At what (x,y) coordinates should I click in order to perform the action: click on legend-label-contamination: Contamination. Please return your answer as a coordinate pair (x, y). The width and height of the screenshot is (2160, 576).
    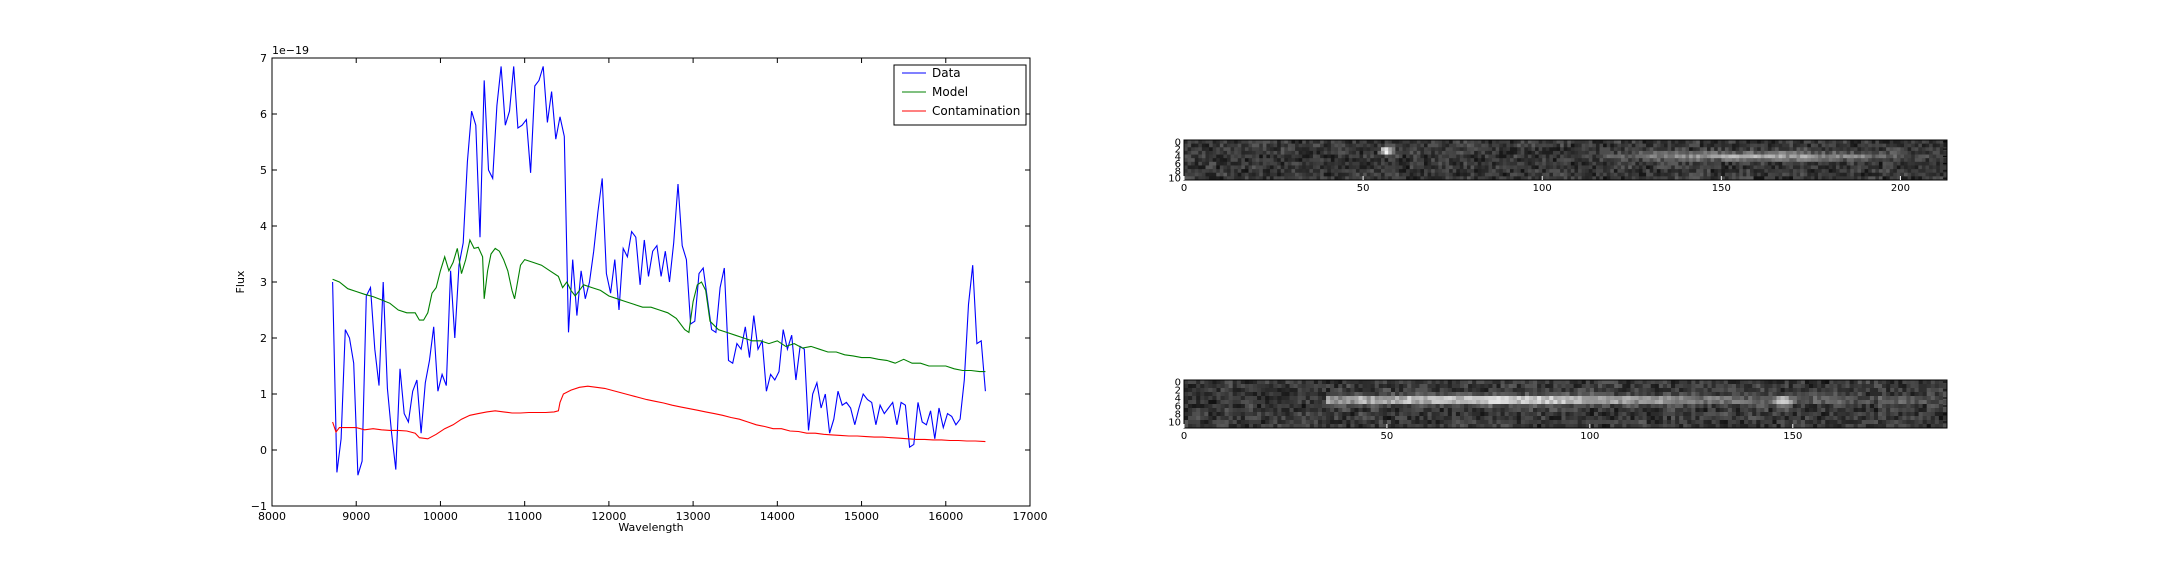
    Looking at the image, I should click on (976, 111).